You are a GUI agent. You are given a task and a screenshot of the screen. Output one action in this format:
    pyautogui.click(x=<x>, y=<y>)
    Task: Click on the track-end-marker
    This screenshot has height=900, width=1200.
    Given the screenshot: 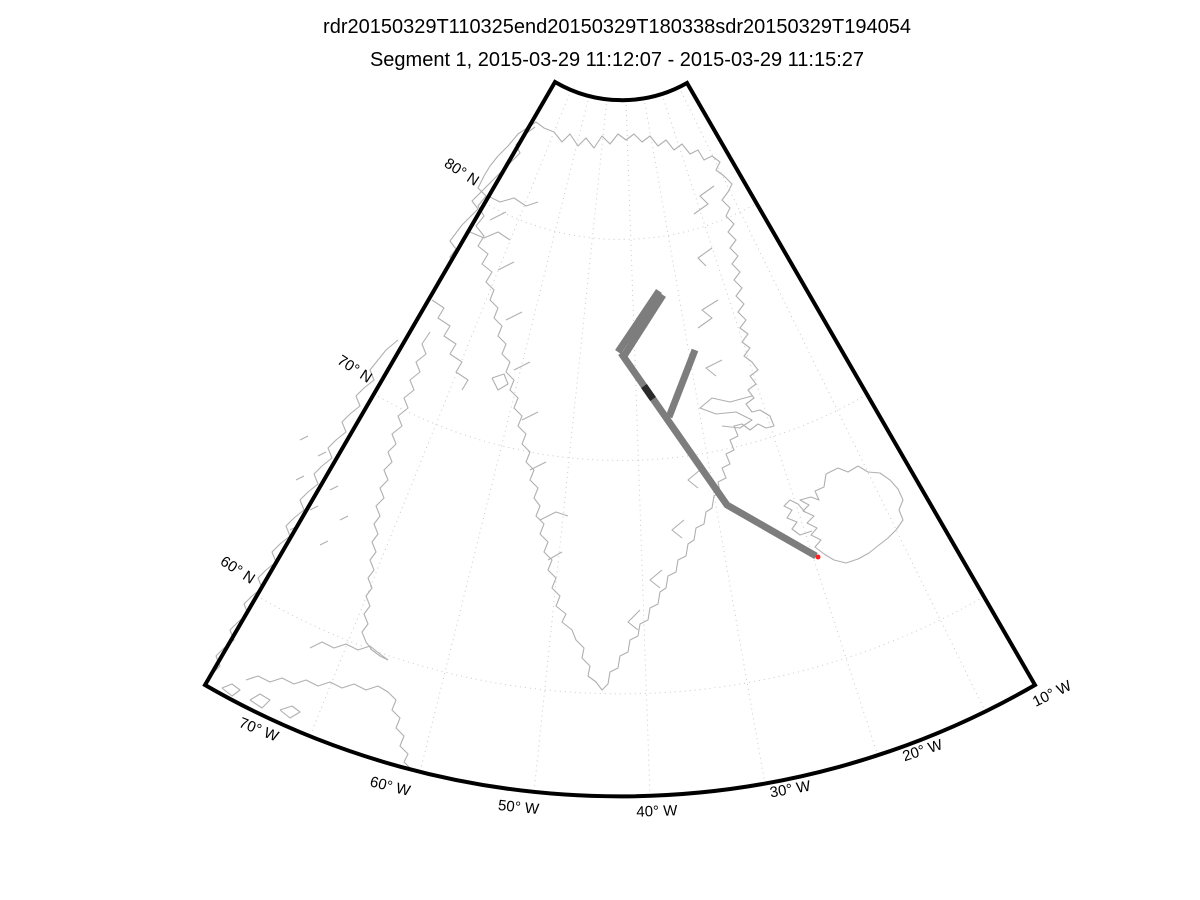 What is the action you would take?
    pyautogui.click(x=818, y=557)
    